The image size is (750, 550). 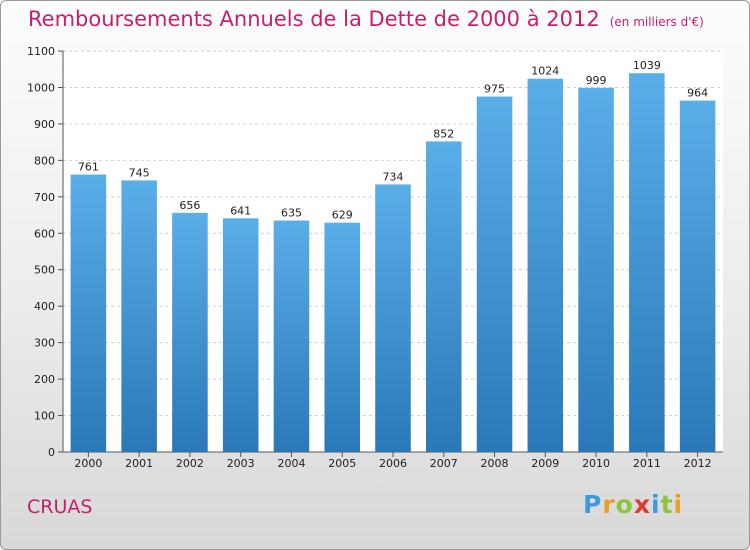 I want to click on value-label-2006: 734, so click(x=393, y=176).